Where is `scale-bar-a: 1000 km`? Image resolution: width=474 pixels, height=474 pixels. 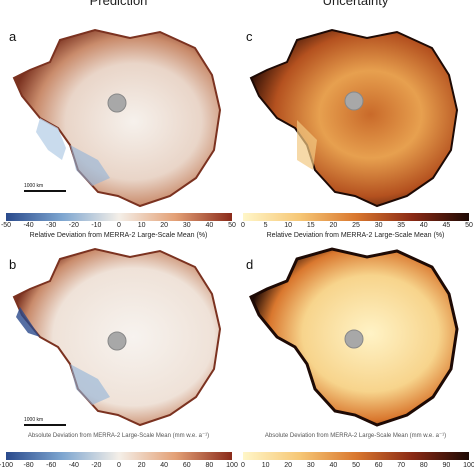 scale-bar-a: 1000 km is located at coordinates (45, 187).